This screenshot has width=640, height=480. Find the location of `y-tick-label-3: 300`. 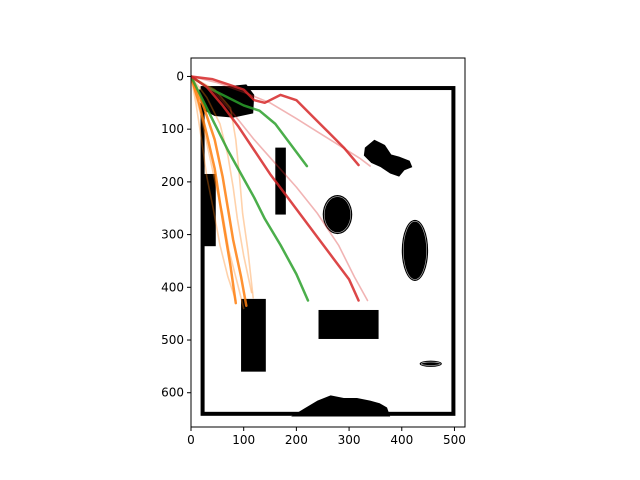

y-tick-label-3: 300 is located at coordinates (172, 235).